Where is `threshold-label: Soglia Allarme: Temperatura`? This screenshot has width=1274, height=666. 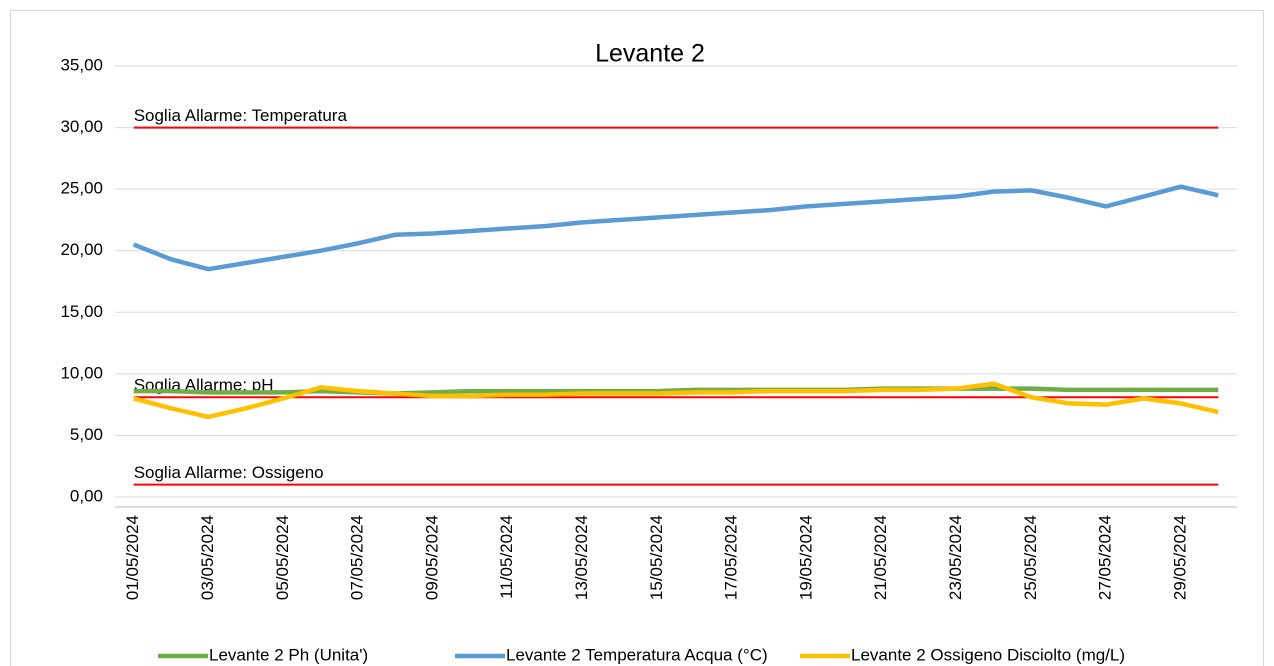 threshold-label: Soglia Allarme: Temperatura is located at coordinates (241, 115).